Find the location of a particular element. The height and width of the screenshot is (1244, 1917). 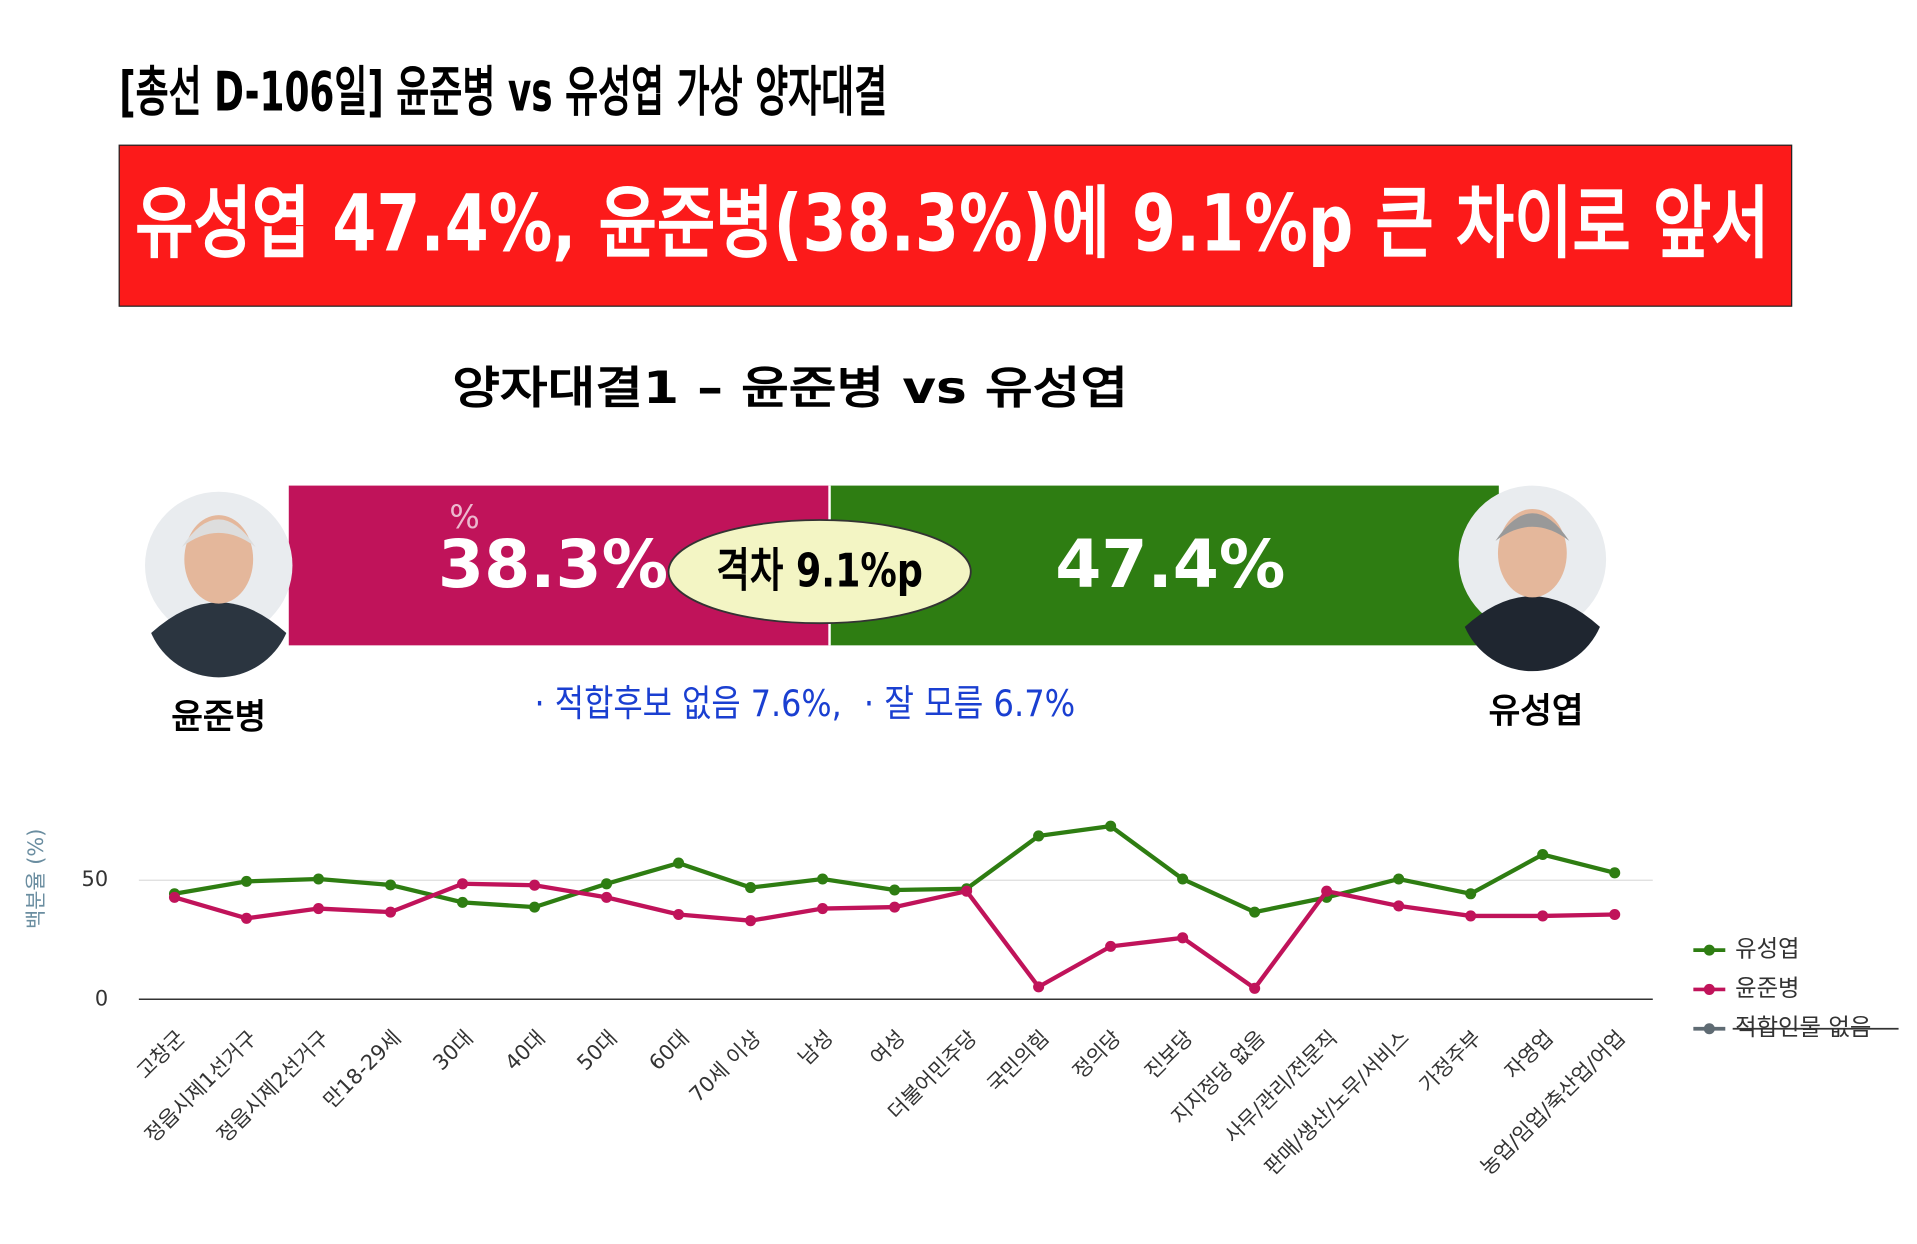

x-tick-label: 자영업 is located at coordinates (1529, 1055).